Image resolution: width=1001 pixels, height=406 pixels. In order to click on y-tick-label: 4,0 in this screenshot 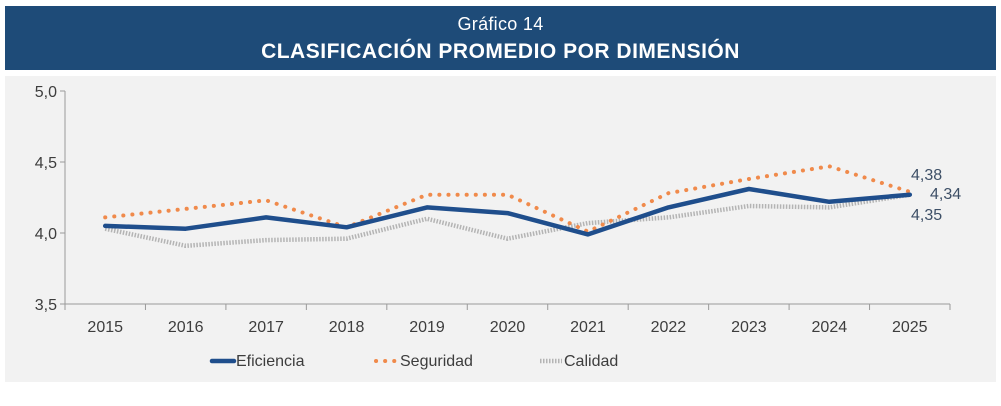, I will do `click(46, 234)`.